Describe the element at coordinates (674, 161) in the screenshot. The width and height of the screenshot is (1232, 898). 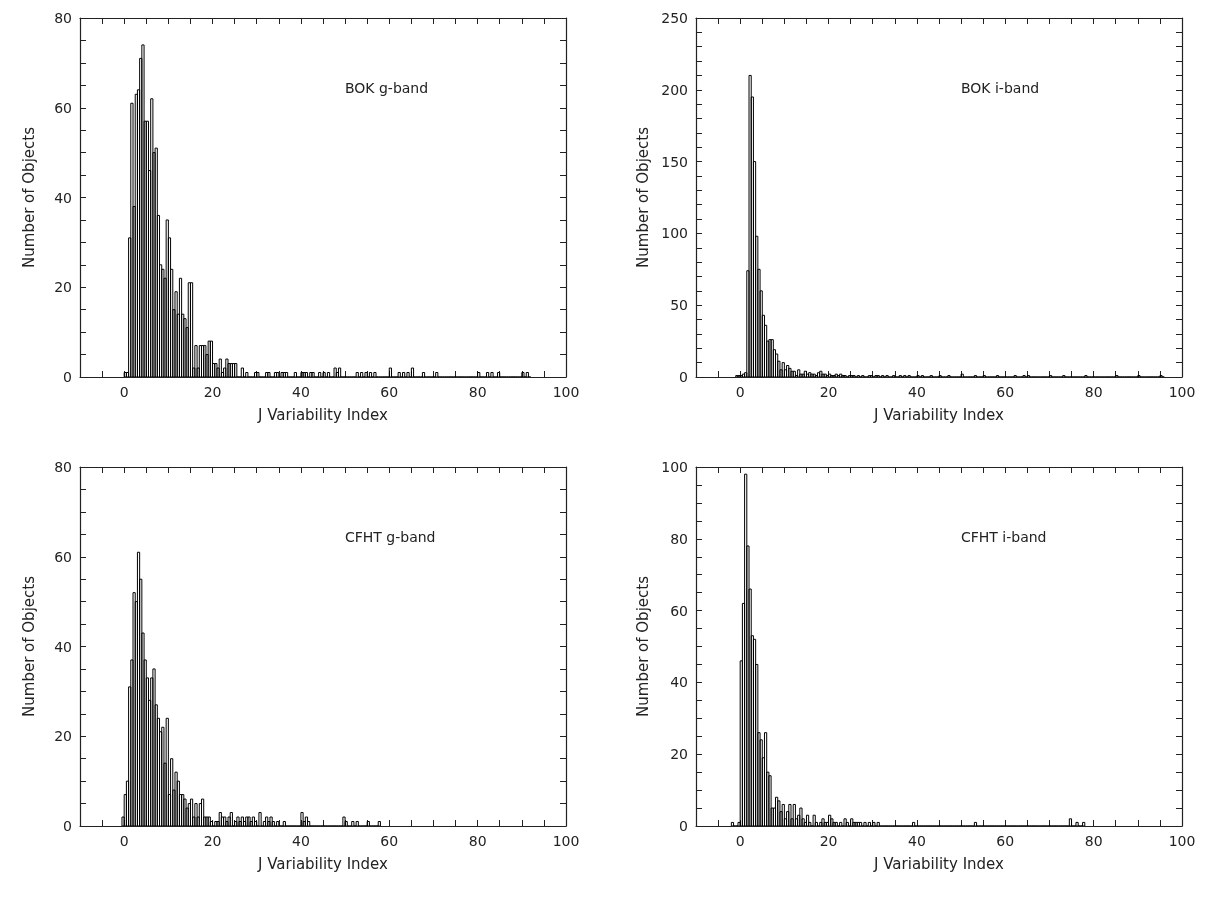
I see `y-tick-label: 150` at that location.